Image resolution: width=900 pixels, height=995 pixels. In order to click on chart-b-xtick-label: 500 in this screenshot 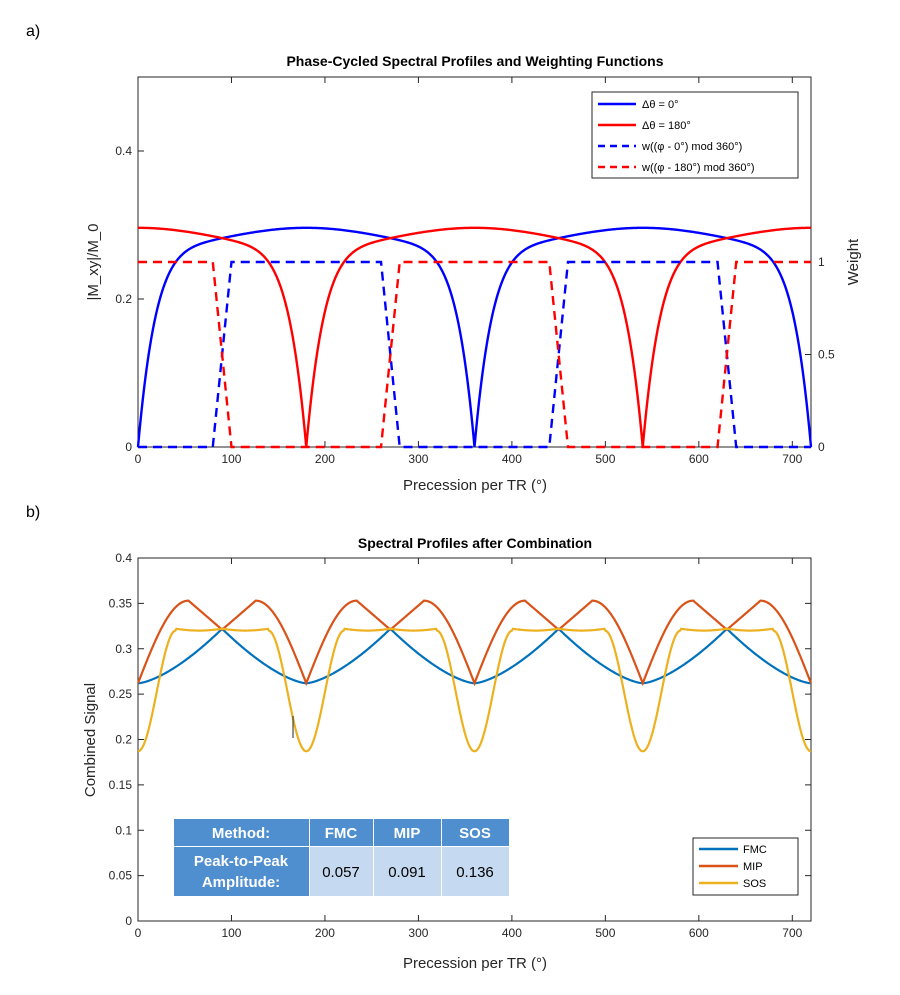, I will do `click(605, 933)`.